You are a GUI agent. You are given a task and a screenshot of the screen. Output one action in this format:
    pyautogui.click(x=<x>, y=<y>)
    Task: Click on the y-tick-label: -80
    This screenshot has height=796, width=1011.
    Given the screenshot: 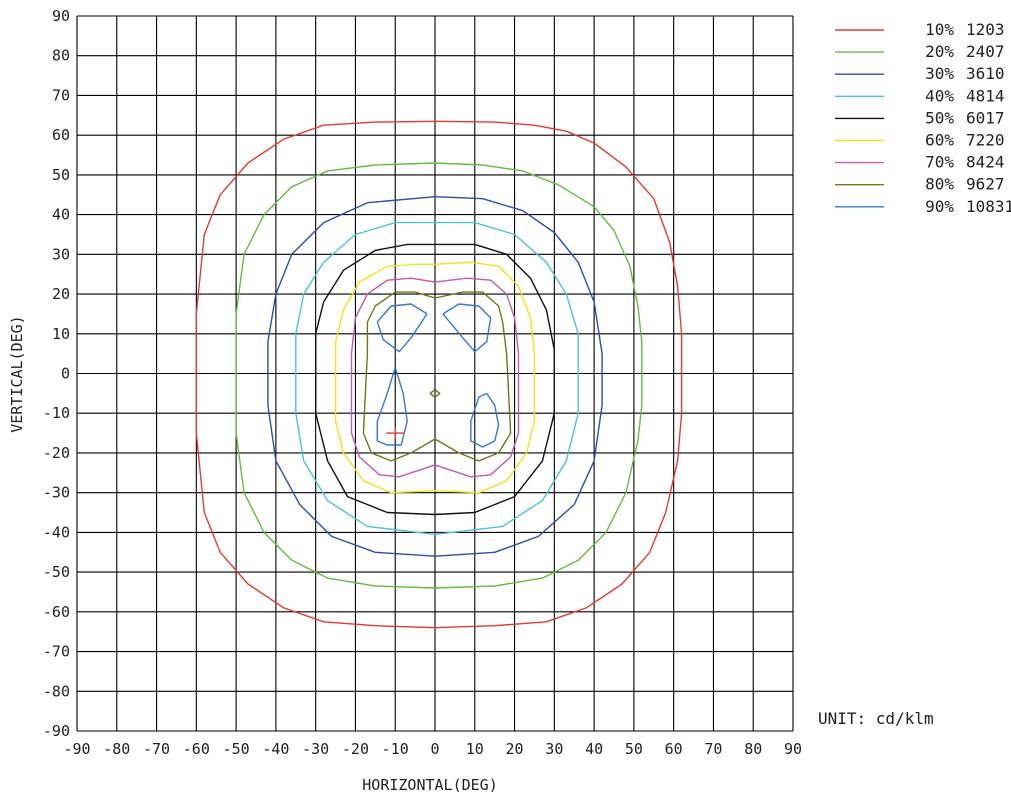 What is the action you would take?
    pyautogui.click(x=56, y=691)
    